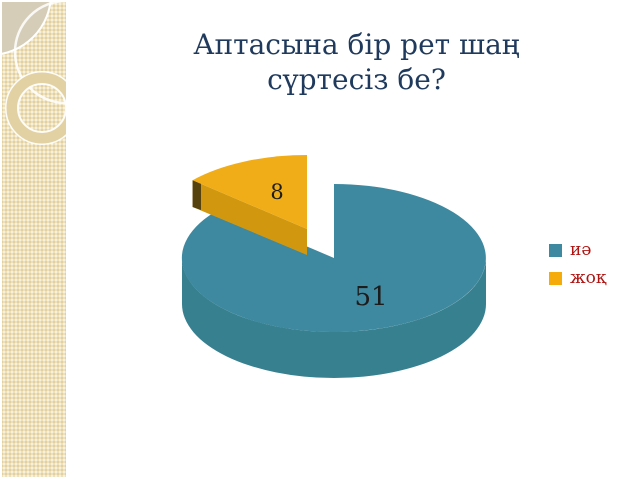 The height and width of the screenshot is (480, 640). Describe the element at coordinates (249, 217) in the screenshot. I see `pie-slice-no-side` at that location.